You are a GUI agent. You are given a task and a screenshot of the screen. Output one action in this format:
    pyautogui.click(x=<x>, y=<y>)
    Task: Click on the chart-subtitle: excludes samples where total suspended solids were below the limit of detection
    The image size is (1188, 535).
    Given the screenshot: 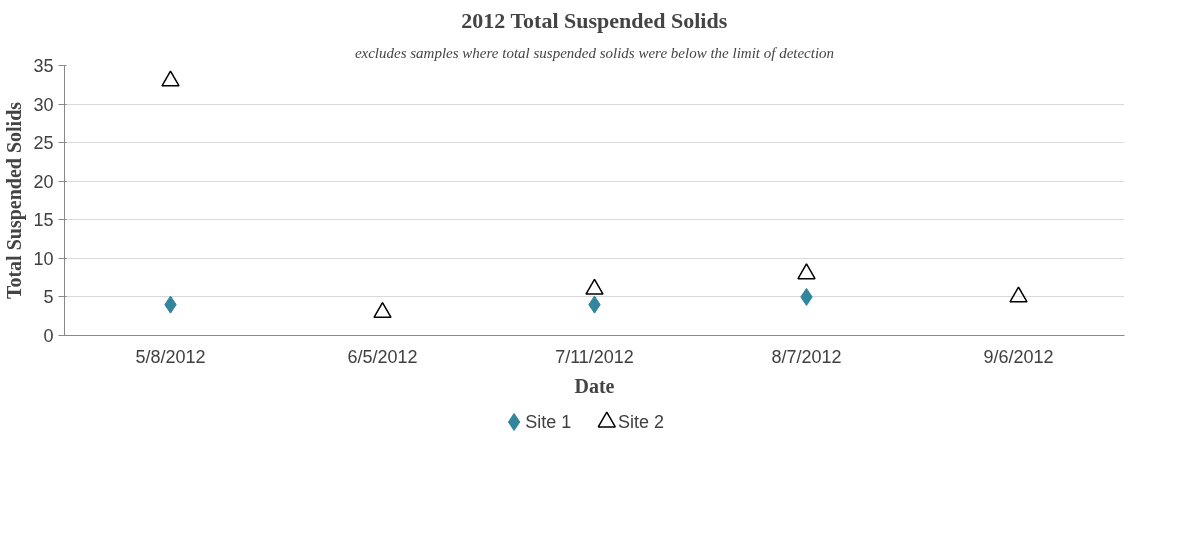 What is the action you would take?
    pyautogui.click(x=594, y=52)
    